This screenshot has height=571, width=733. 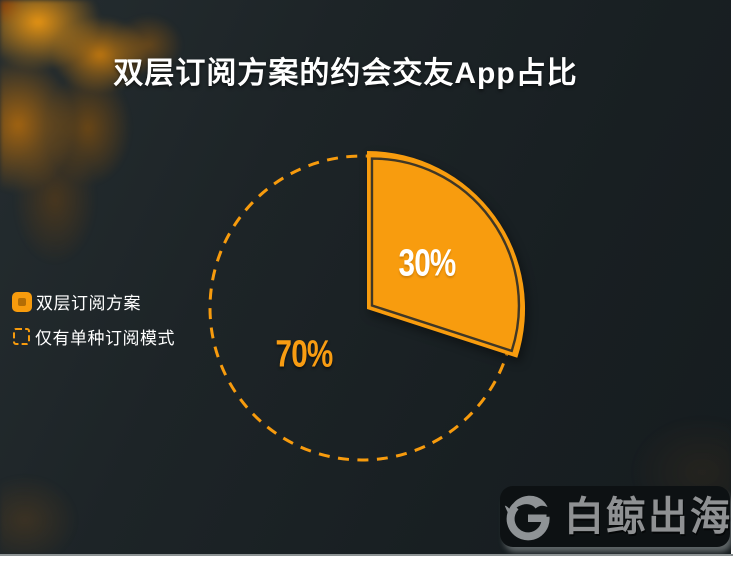 I want to click on pie-slice-bevel-line, so click(x=445, y=255).